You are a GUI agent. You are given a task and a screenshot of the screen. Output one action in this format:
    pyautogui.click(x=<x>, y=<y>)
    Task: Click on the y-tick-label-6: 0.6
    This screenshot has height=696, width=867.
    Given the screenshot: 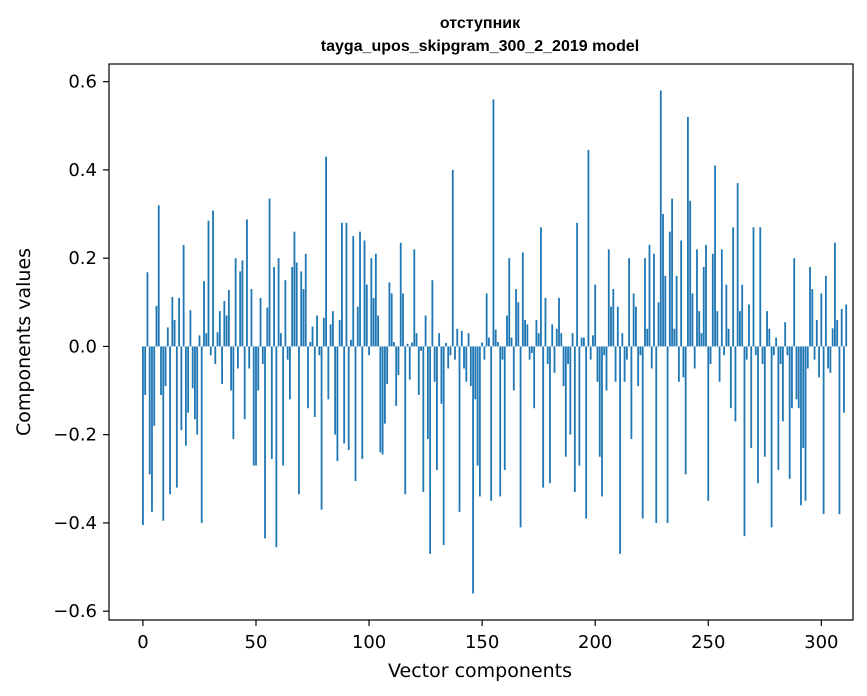 What is the action you would take?
    pyautogui.click(x=82, y=82)
    